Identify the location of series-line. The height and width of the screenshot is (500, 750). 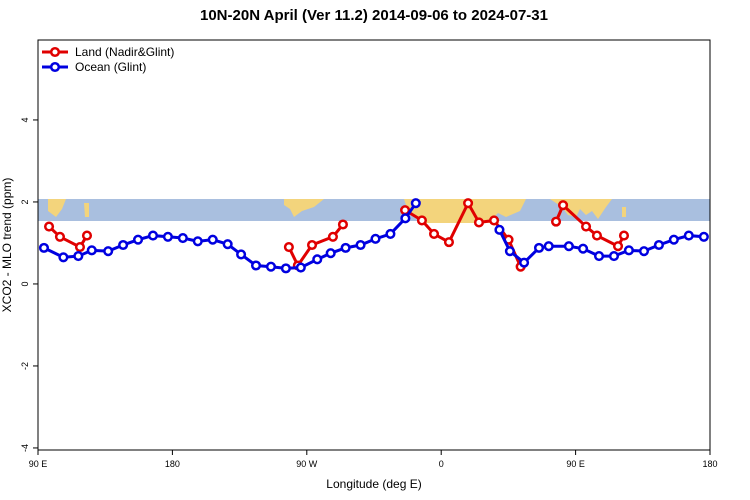
(68, 237).